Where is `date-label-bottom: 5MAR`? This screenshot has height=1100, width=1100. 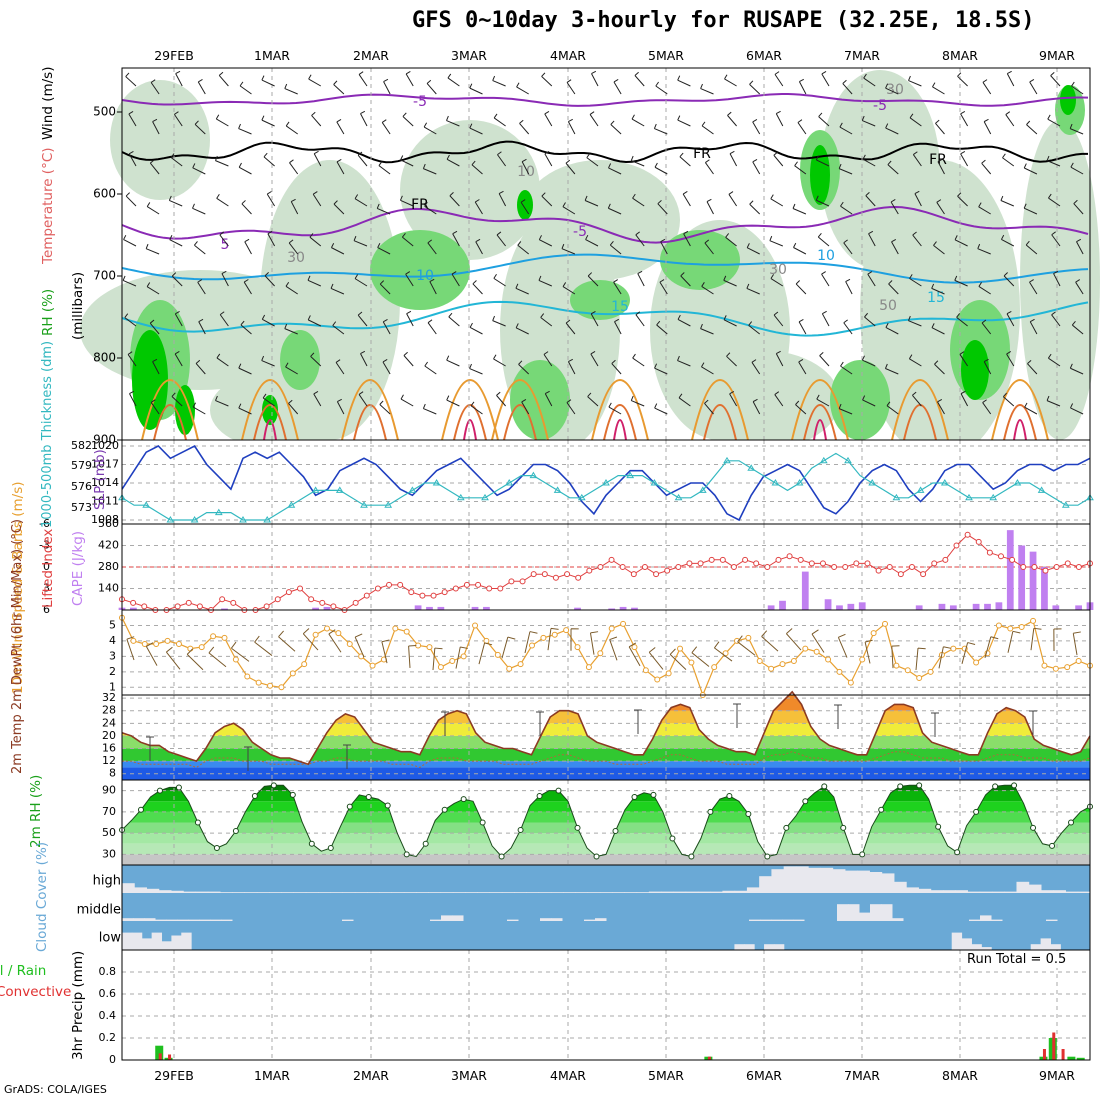
date-label-bottom: 5MAR is located at coordinates (666, 1075).